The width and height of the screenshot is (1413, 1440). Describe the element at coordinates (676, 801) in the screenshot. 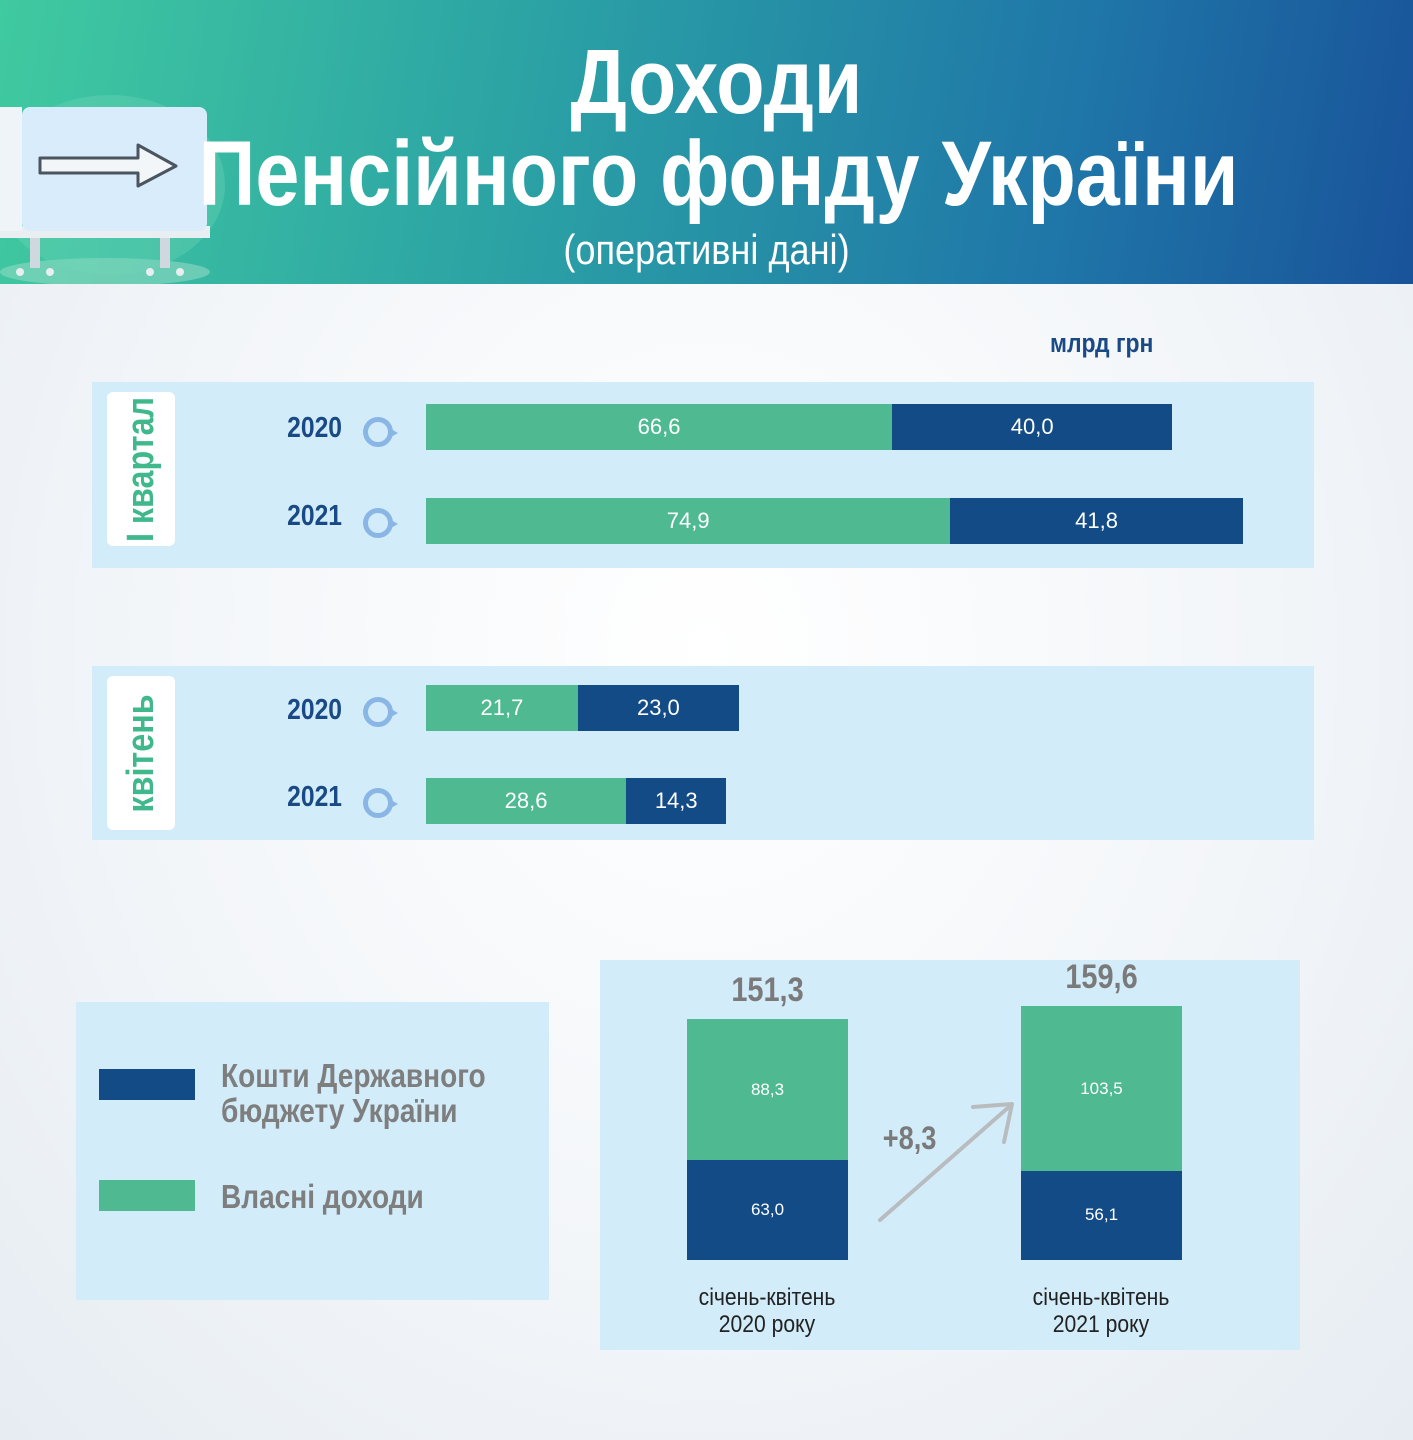

I see `bar-april-2021-state: 14,3` at that location.